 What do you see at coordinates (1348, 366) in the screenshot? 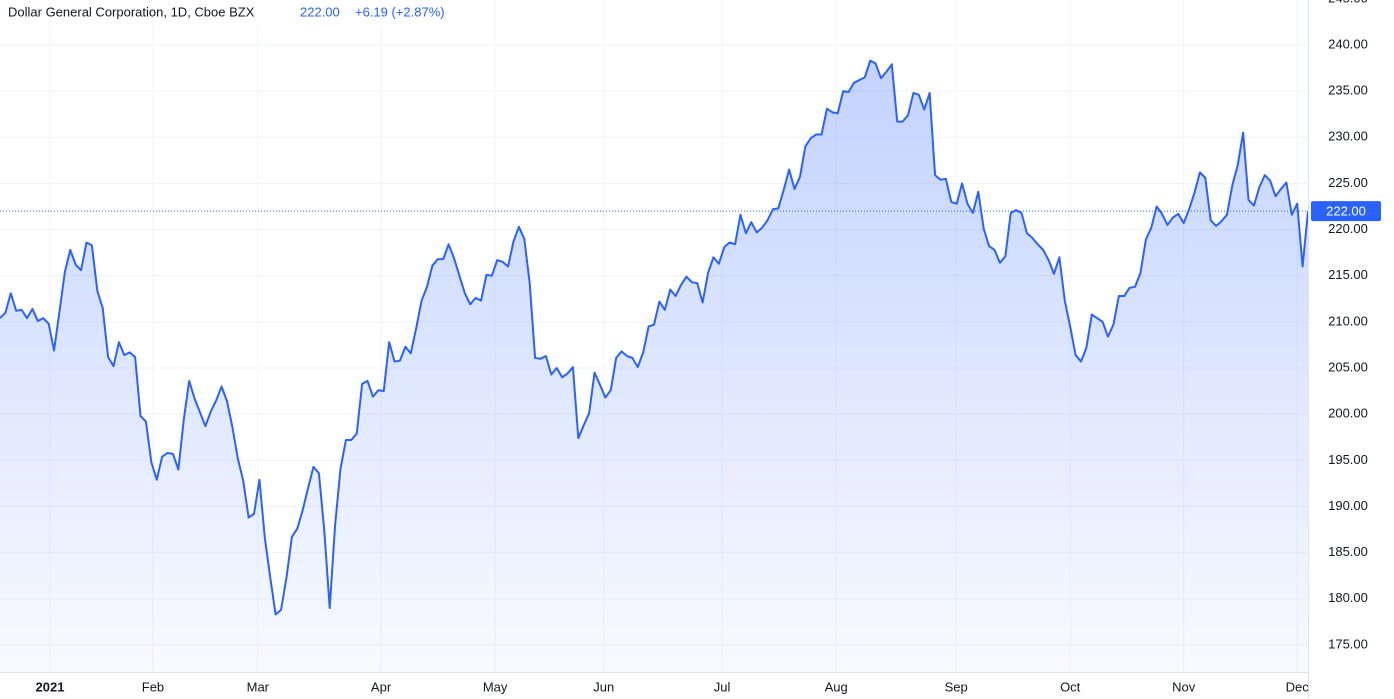
I see `y-tick-label: 205.00` at bounding box center [1348, 366].